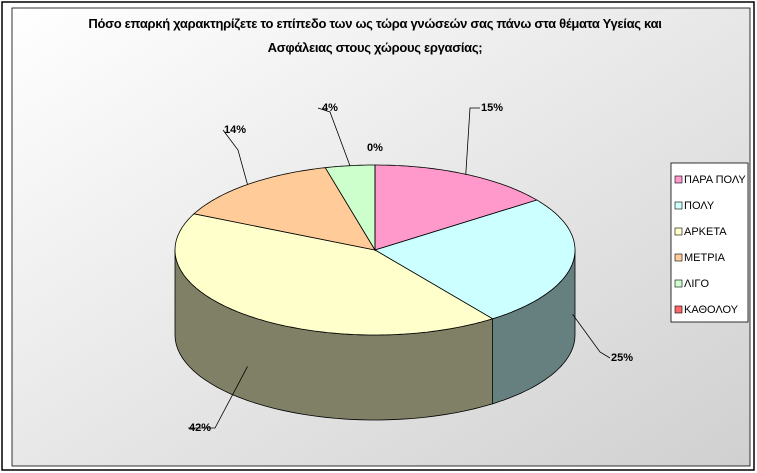 The width and height of the screenshot is (757, 473). Describe the element at coordinates (711, 310) in the screenshot. I see `legend-label: ΚΑΘΟΛΟΥ` at that location.